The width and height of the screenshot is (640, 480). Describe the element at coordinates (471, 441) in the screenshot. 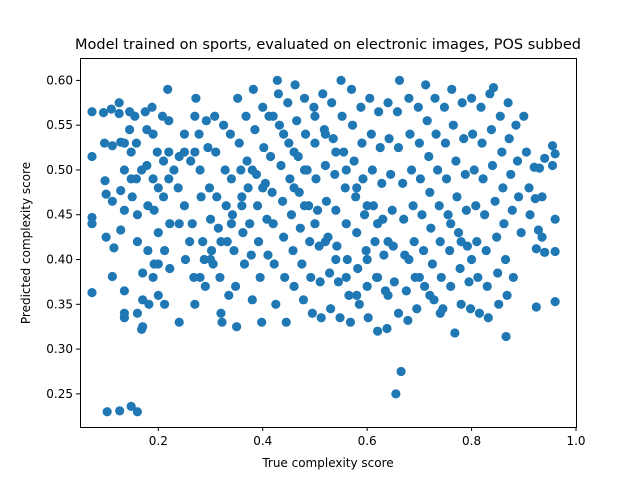

I see `x-tick-label: 0.8` at that location.